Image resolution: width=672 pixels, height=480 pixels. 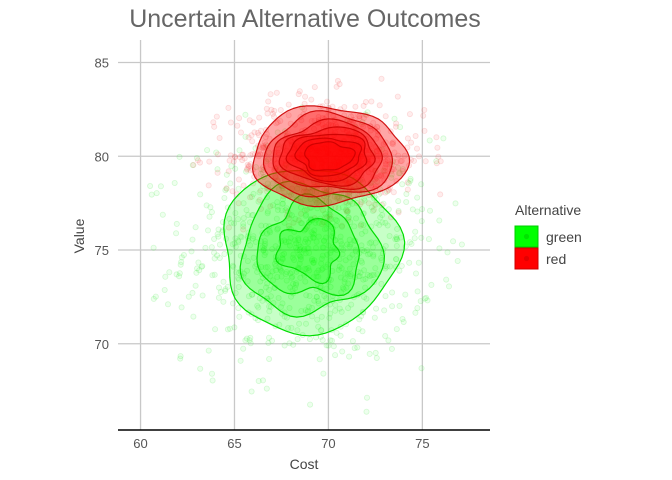 I want to click on y-axis-label: Value, so click(x=79, y=235).